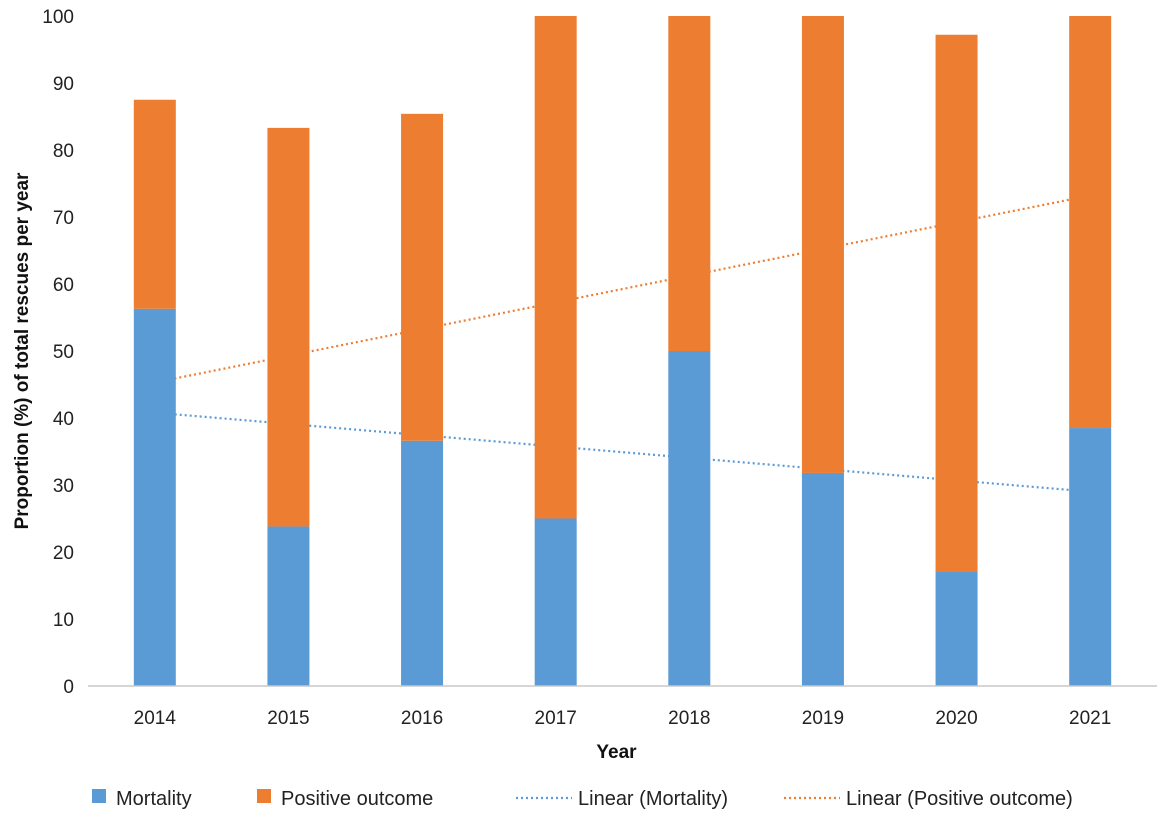 This screenshot has width=1167, height=817. Describe the element at coordinates (653, 799) in the screenshot. I see `legend-linear-mortality-label: Linear (Mortality)` at that location.